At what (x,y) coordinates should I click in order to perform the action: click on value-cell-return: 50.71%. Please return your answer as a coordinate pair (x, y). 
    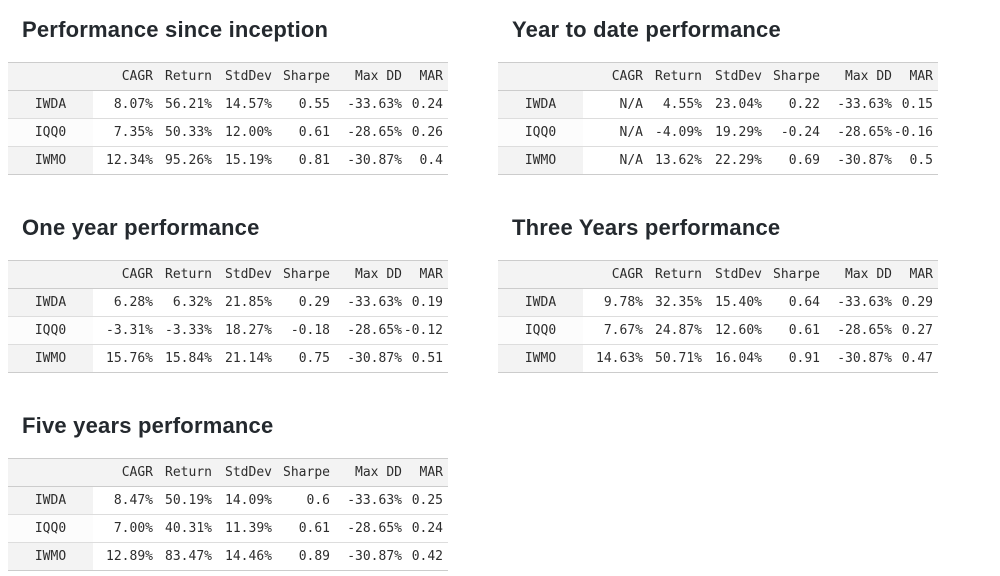
    Looking at the image, I should click on (678, 358).